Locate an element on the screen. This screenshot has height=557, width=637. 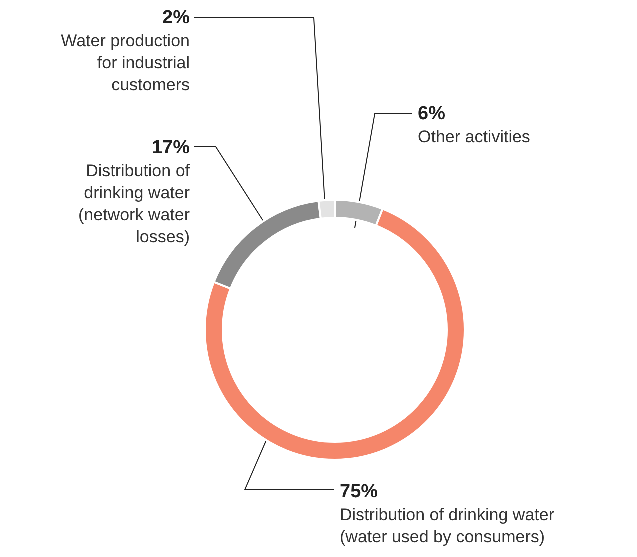
data-label: 75% is located at coordinates (359, 492).